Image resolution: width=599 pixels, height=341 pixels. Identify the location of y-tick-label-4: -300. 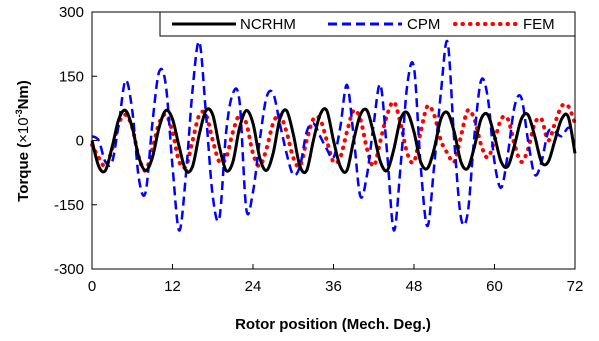
(69, 269).